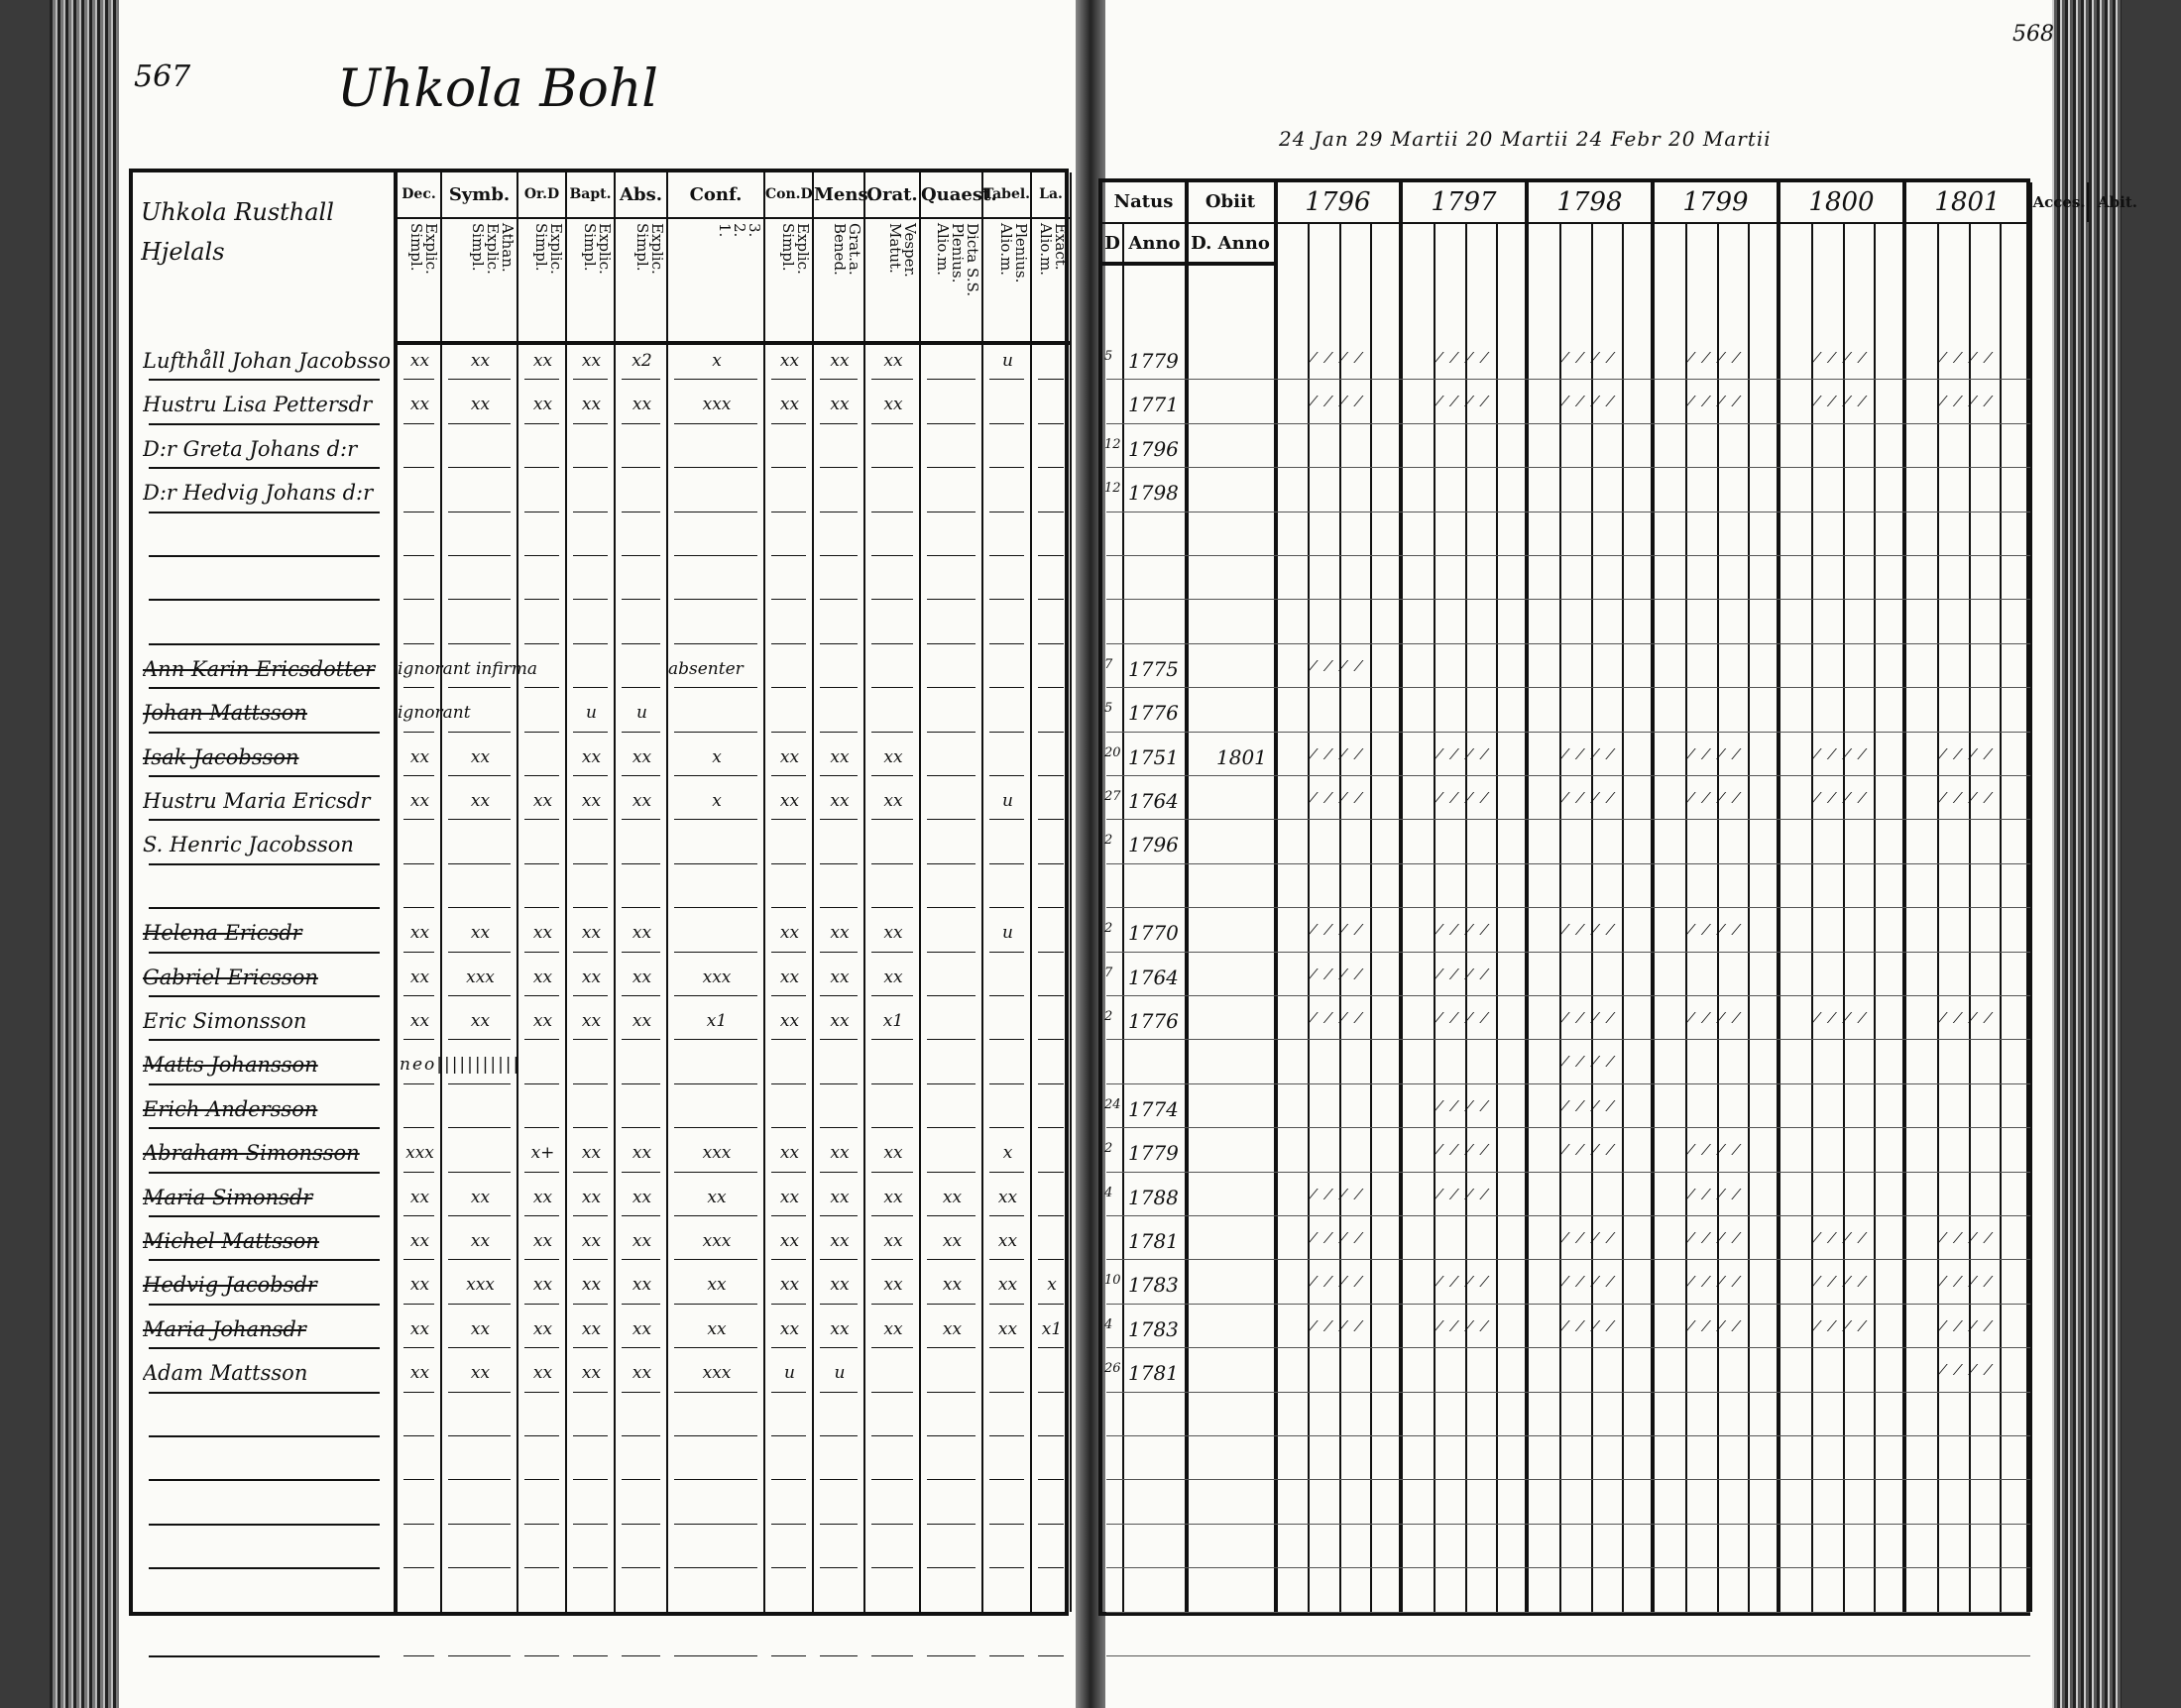 Image resolution: width=2181 pixels, height=1708 pixels. I want to click on birth-year: 1779, so click(1153, 1153).